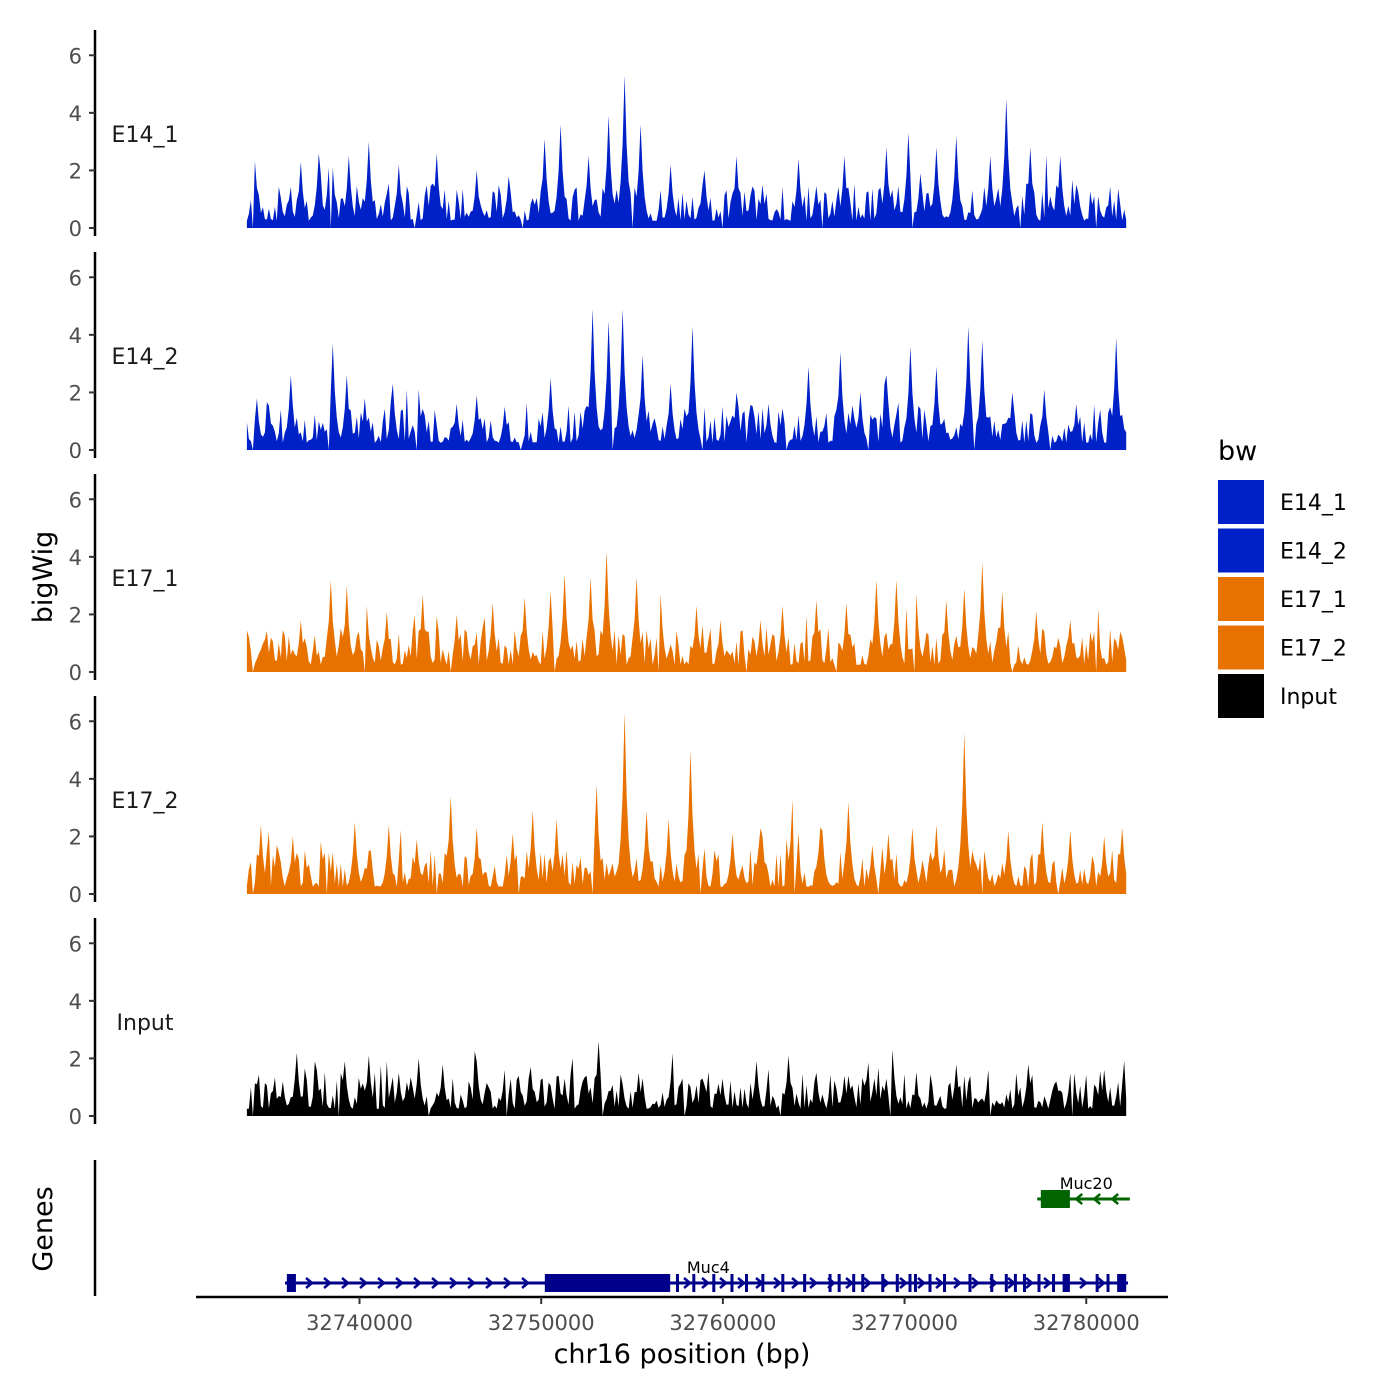 This screenshot has height=1400, width=1400. I want to click on track-label: Input, so click(145, 1023).